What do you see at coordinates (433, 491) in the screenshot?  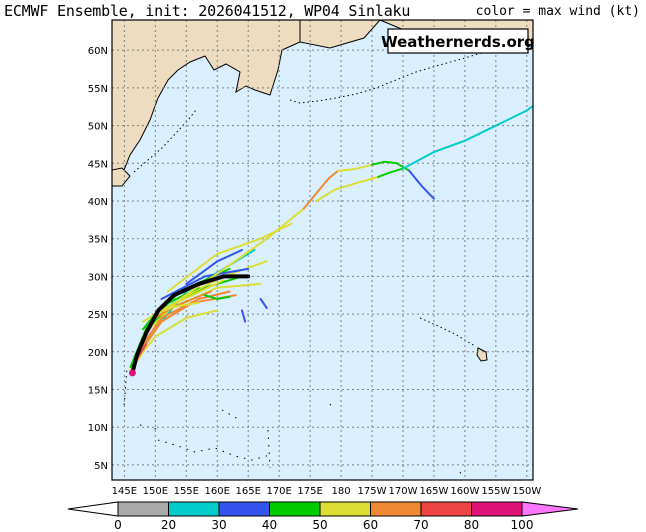 I see `lon-label: 165W` at bounding box center [433, 491].